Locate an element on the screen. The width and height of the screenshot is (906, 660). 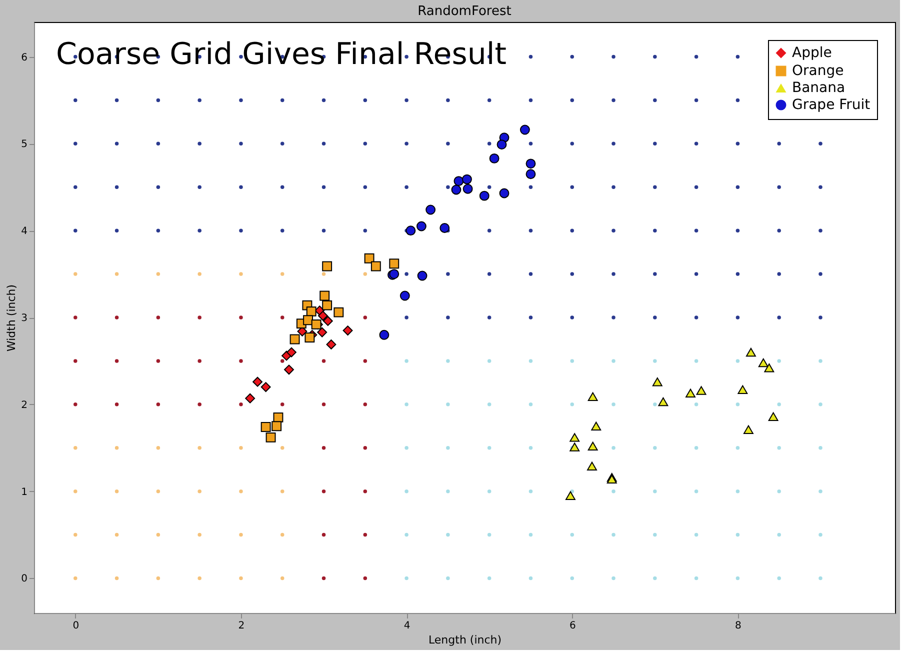
x-tick-label: 4 is located at coordinates (407, 626).